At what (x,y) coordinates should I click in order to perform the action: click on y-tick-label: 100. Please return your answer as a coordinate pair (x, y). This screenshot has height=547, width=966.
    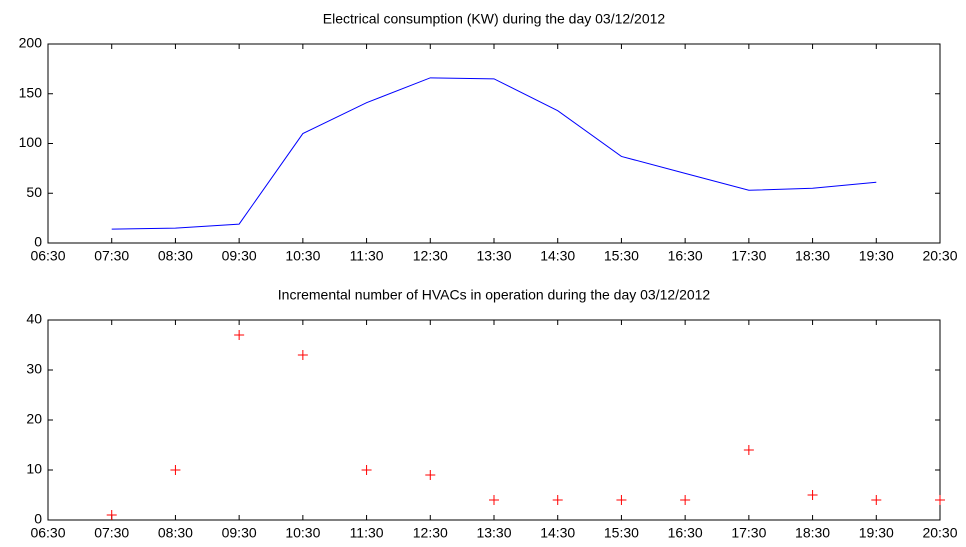
    Looking at the image, I should click on (31, 142).